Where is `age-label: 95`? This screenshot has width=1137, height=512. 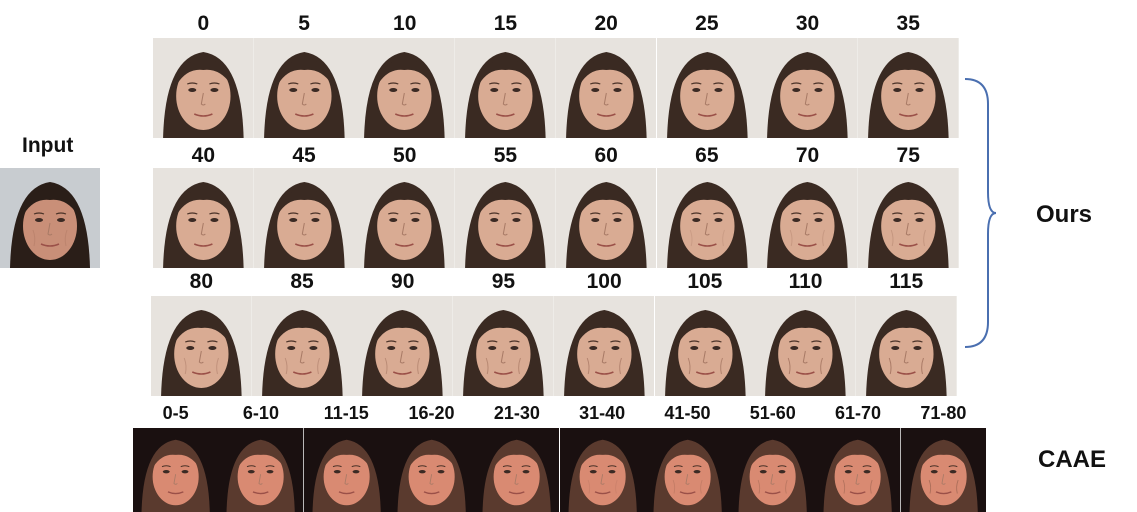 age-label: 95 is located at coordinates (503, 281).